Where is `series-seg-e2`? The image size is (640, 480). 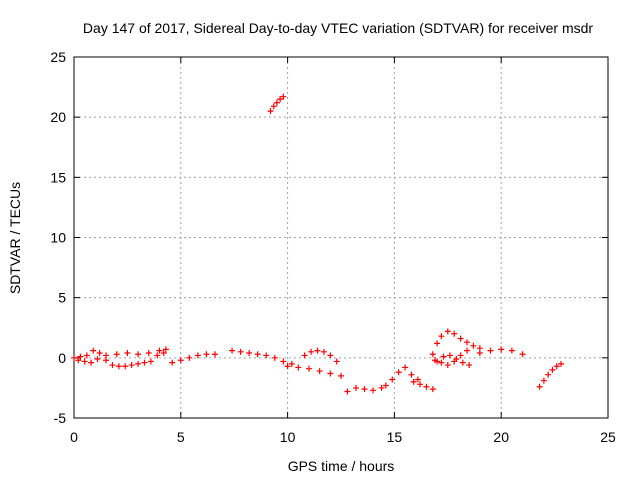 series-seg-e2 is located at coordinates (320, 356).